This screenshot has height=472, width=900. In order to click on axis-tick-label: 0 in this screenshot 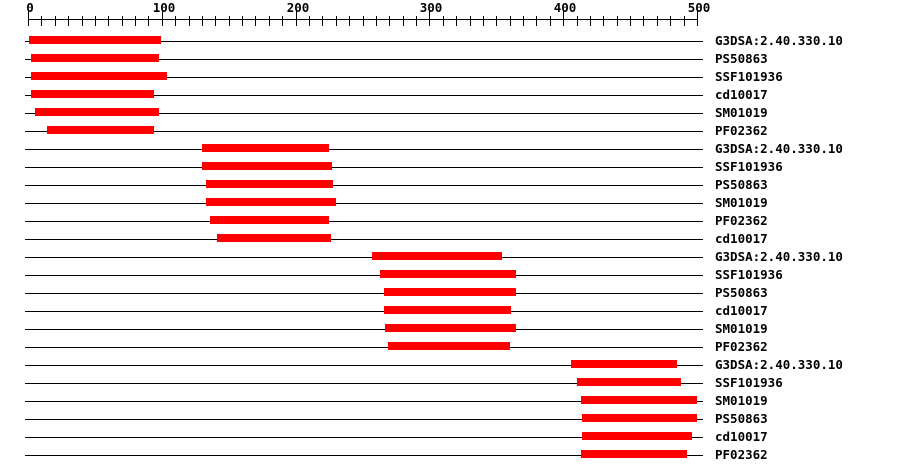, I will do `click(30, 7)`.